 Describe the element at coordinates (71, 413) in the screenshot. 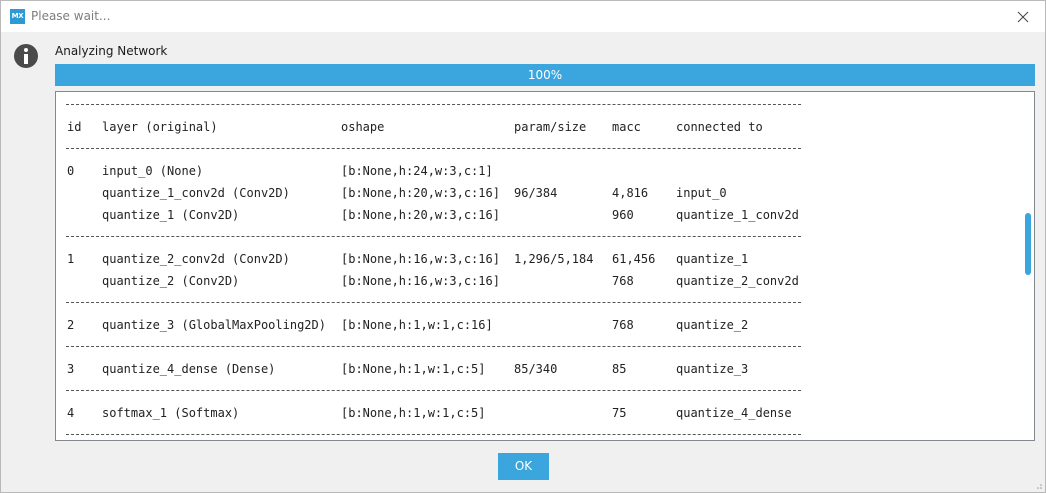

I see `table-row-id: 4` at that location.